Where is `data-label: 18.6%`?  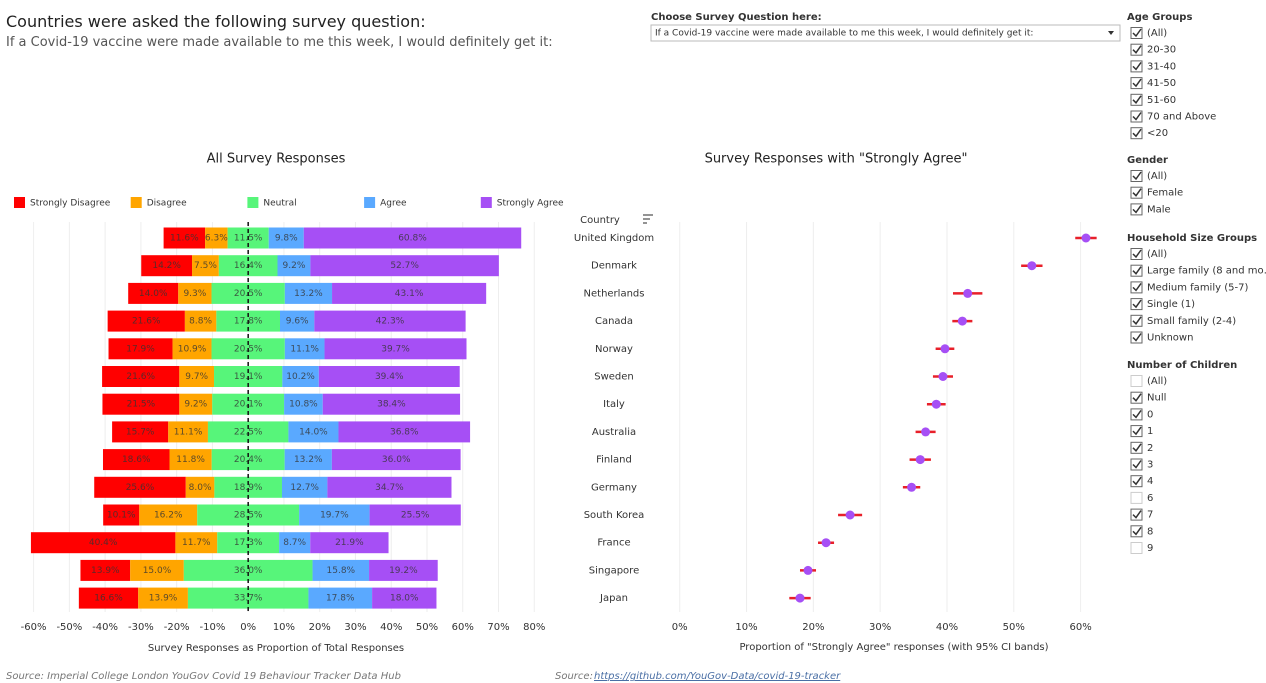
data-label: 18.6% is located at coordinates (136, 460).